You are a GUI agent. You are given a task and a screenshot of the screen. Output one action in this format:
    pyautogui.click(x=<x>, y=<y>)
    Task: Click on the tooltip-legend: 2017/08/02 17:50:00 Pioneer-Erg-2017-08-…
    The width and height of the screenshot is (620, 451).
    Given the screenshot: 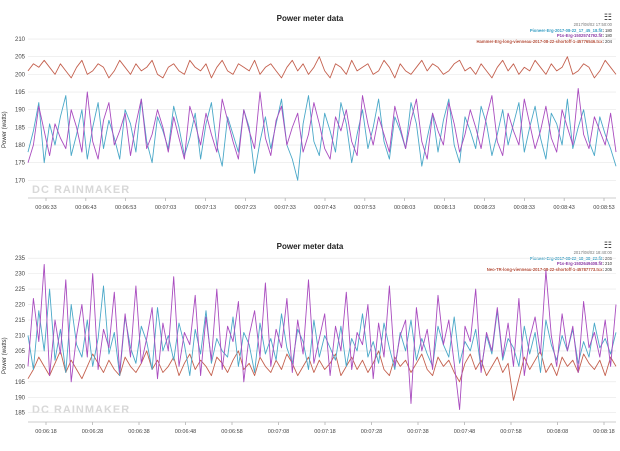 What is the action you would take?
    pyautogui.click(x=544, y=33)
    